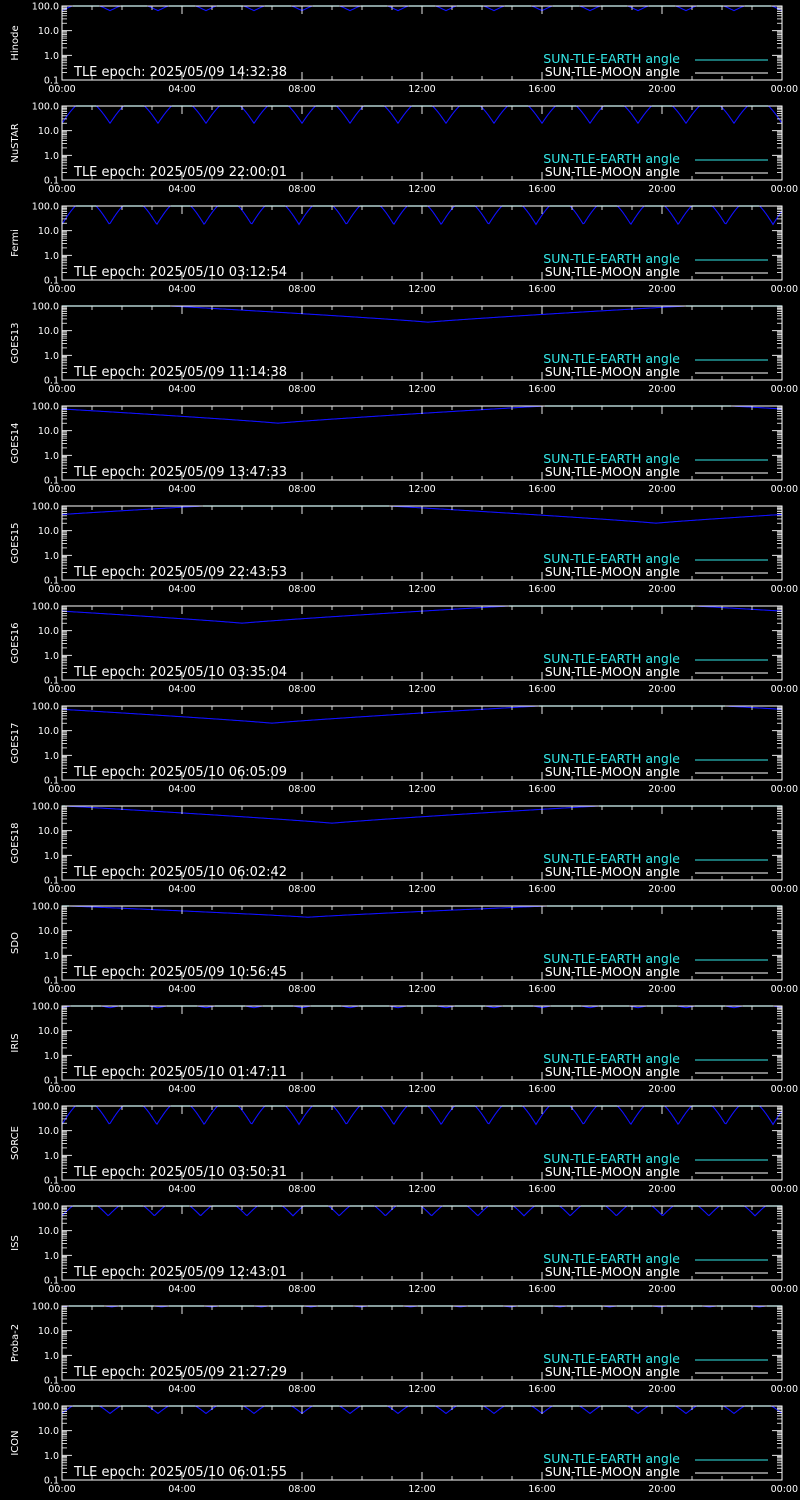 The height and width of the screenshot is (1500, 800). What do you see at coordinates (15, 1442) in the screenshot?
I see `satellite-name: ICON` at bounding box center [15, 1442].